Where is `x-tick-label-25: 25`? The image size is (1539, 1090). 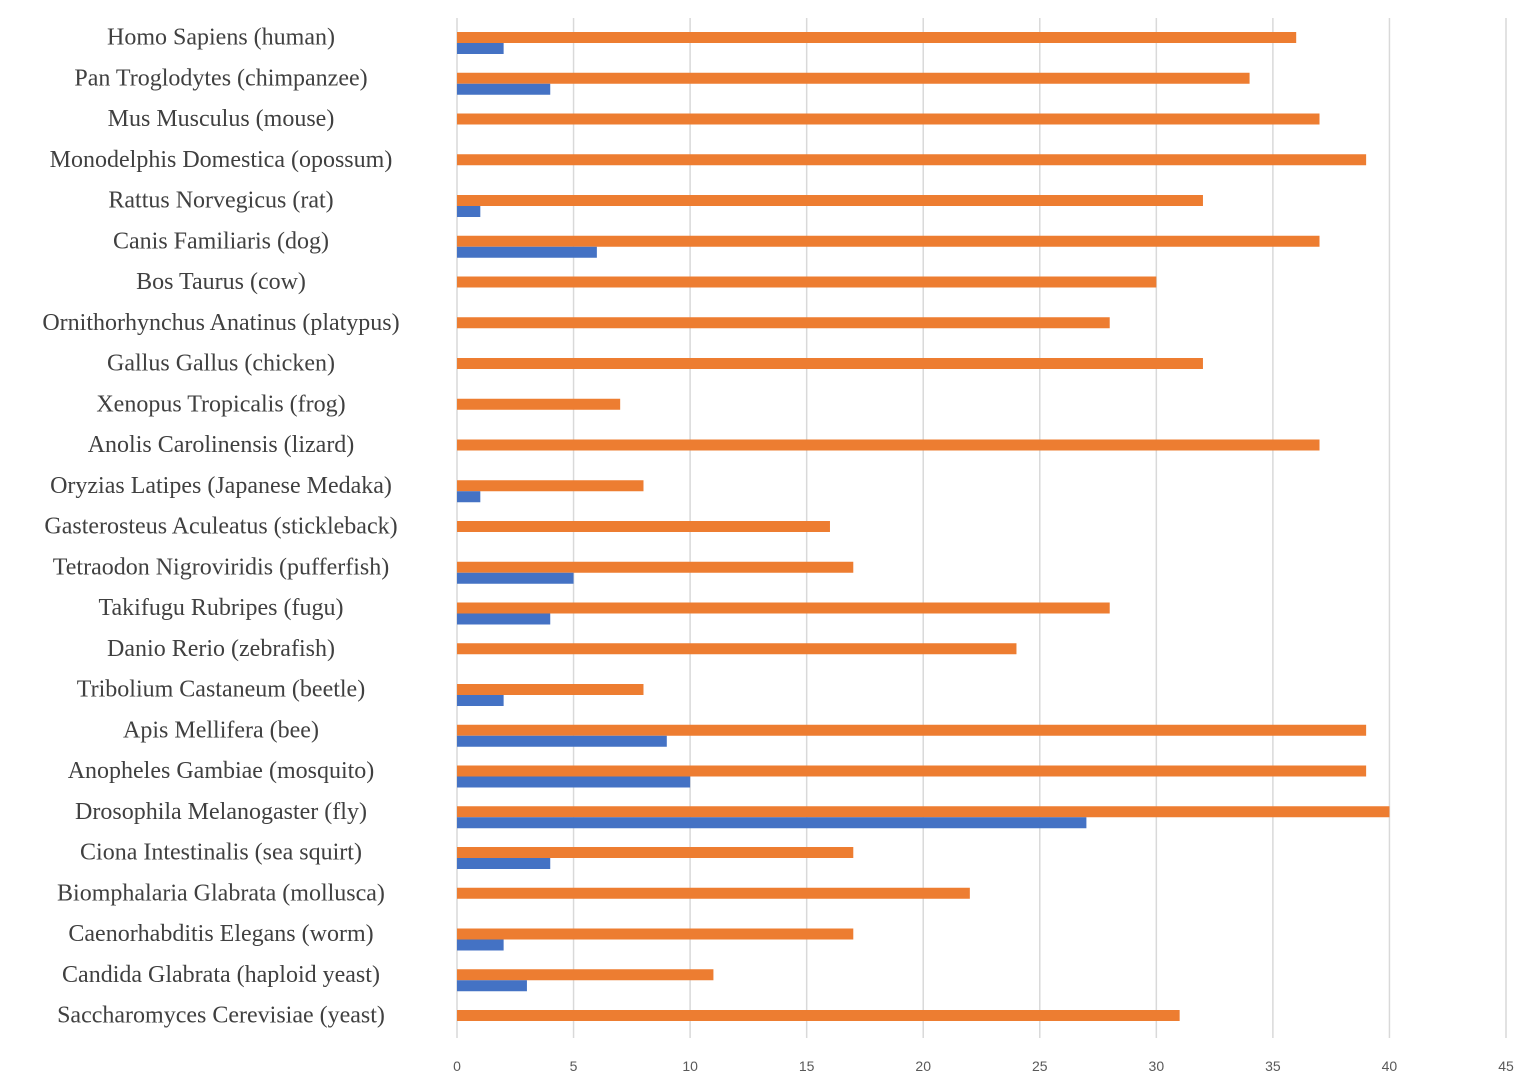
x-tick-label-25: 25 is located at coordinates (1040, 1066).